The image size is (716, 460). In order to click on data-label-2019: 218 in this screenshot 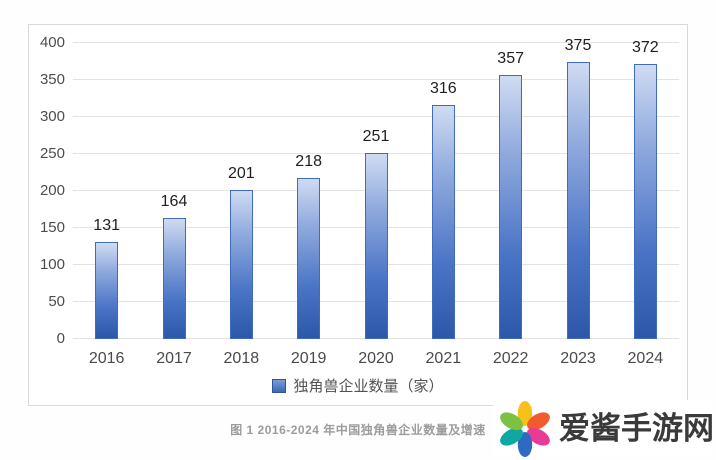, I will do `click(308, 161)`.